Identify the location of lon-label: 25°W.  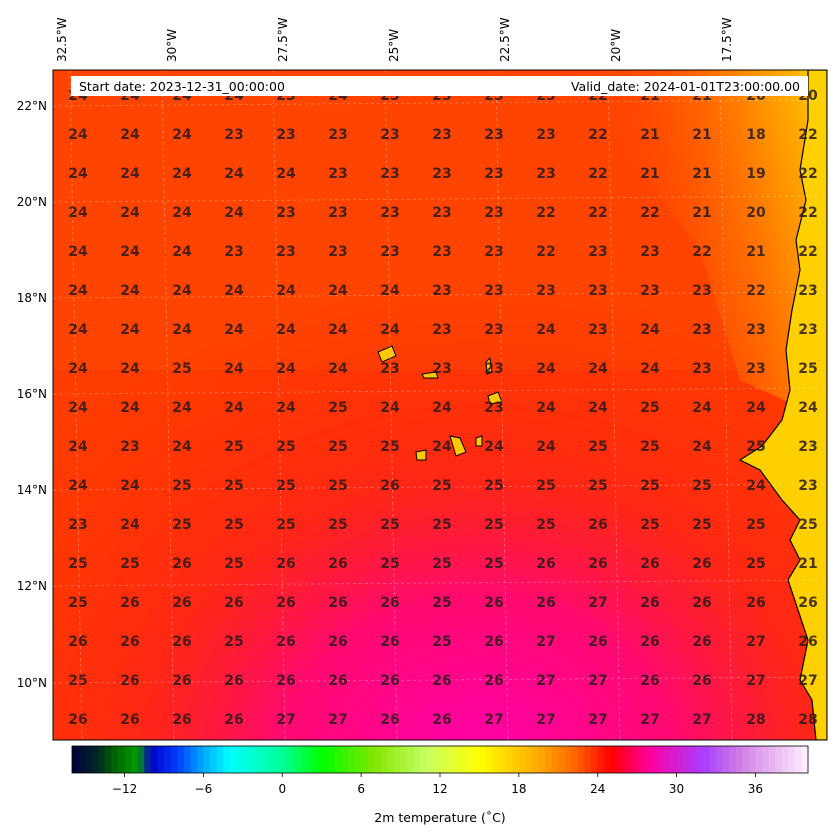
(394, 45).